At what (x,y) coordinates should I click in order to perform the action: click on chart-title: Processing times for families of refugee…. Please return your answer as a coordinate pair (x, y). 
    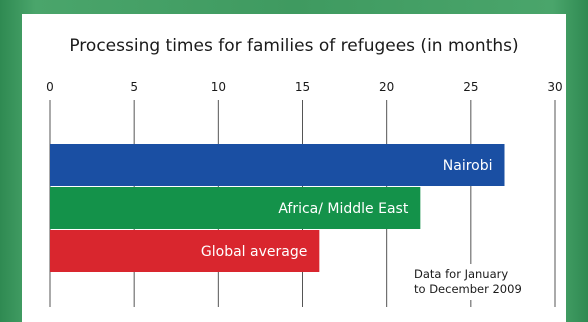
    Looking at the image, I should click on (293, 46).